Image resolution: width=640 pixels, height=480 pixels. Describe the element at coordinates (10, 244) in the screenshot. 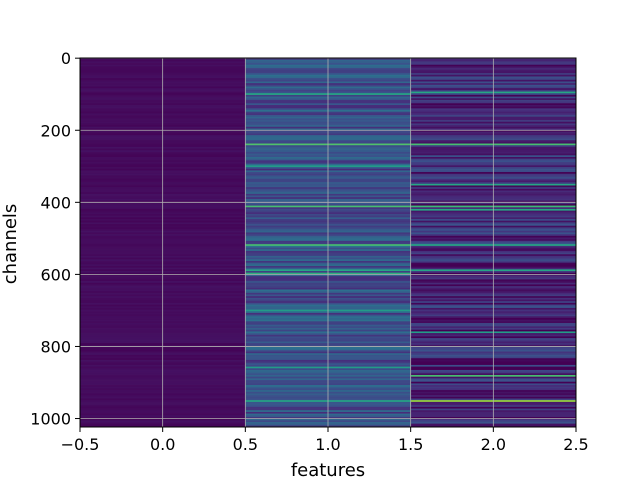

I see `y-axis-label: channels` at that location.